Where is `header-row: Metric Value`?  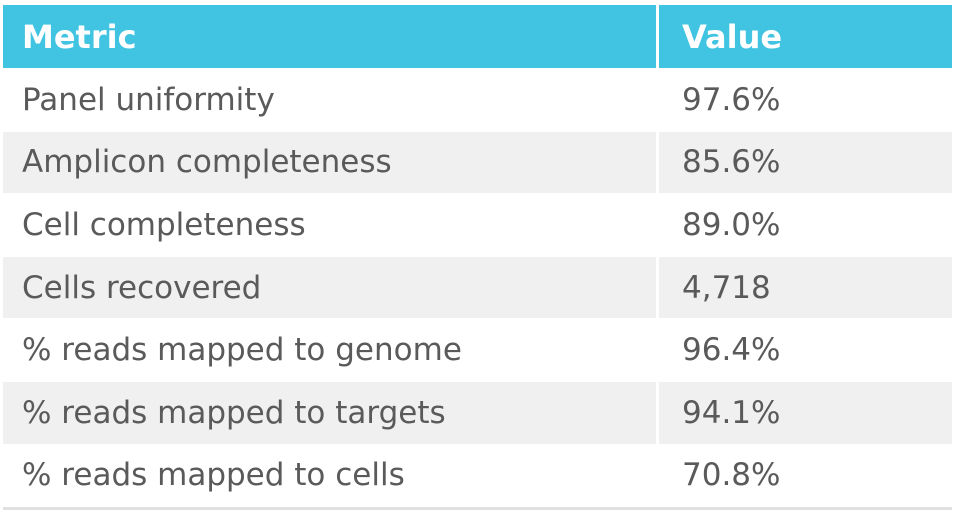 header-row: Metric Value is located at coordinates (477, 37).